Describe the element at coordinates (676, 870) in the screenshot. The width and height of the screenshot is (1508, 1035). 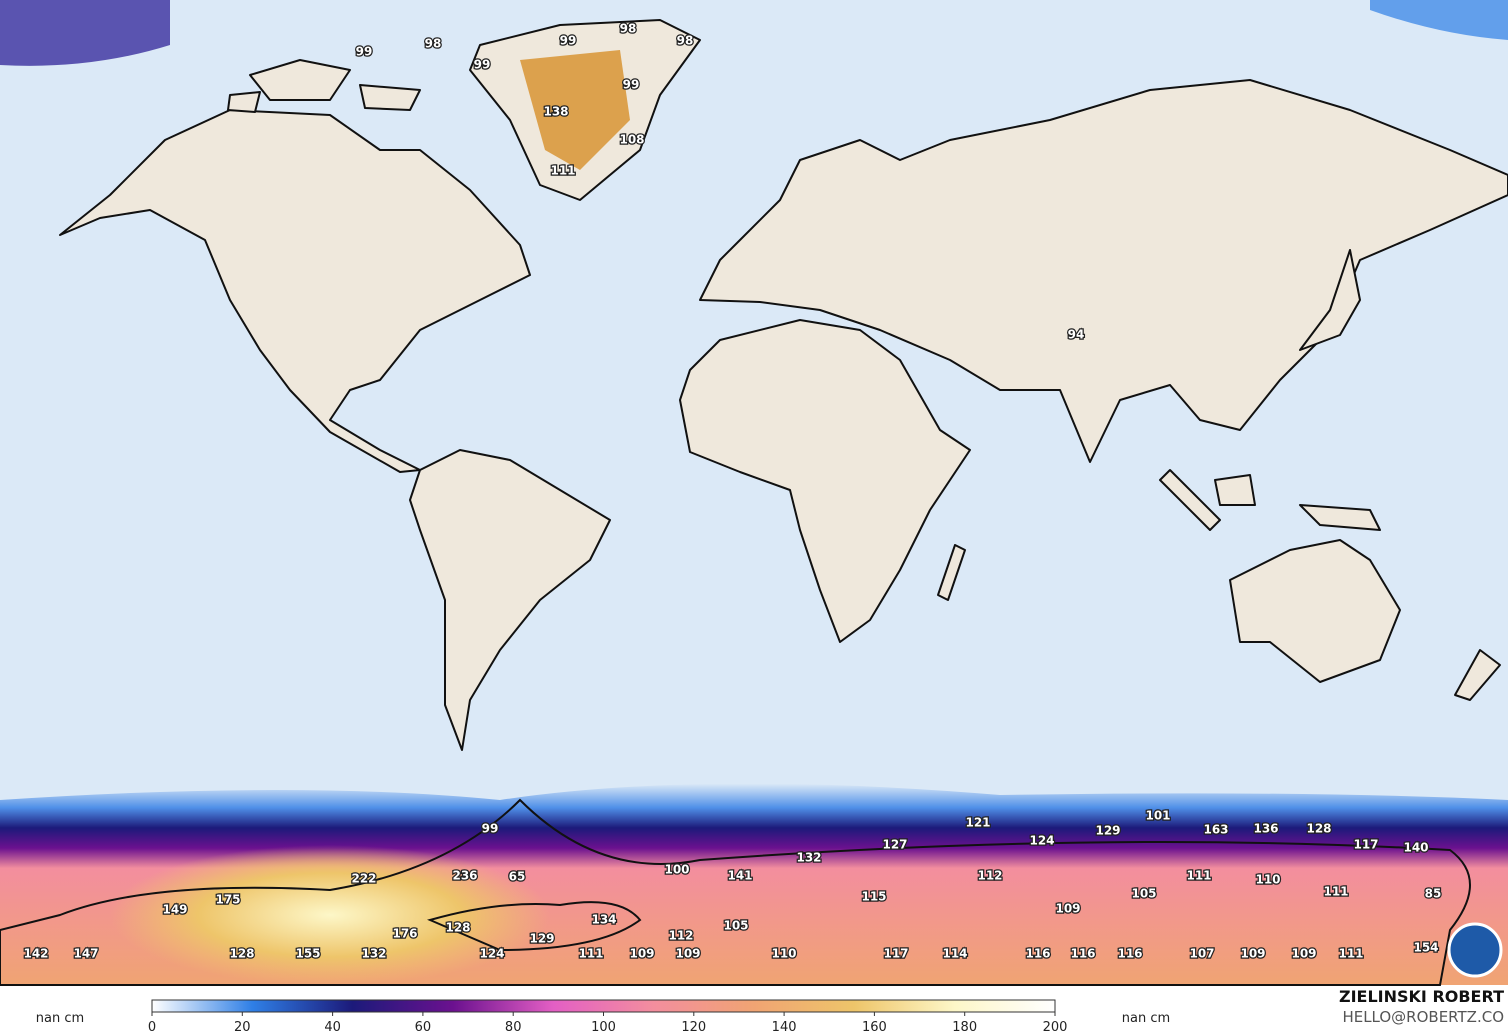
I see `snow-depth-label: 100` at that location.